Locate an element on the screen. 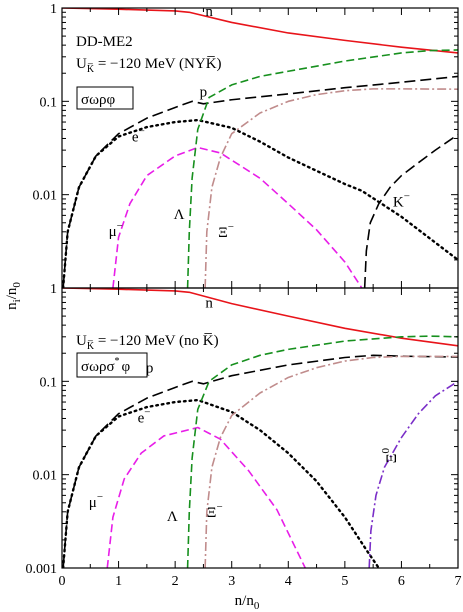 Image resolution: width=463 pixels, height=612 pixels. bottom-potential-label: UK̅ = −120 MeV (no K̅) is located at coordinates (147, 342).